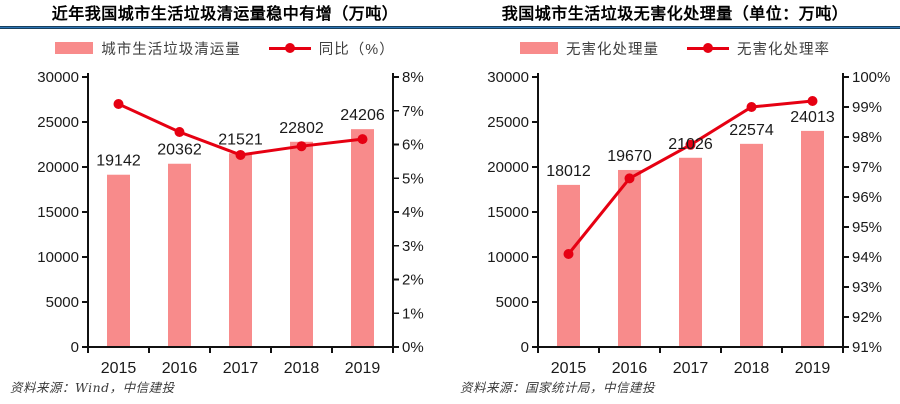 The width and height of the screenshot is (900, 404). I want to click on bar-value-label: 19142, so click(118, 161).